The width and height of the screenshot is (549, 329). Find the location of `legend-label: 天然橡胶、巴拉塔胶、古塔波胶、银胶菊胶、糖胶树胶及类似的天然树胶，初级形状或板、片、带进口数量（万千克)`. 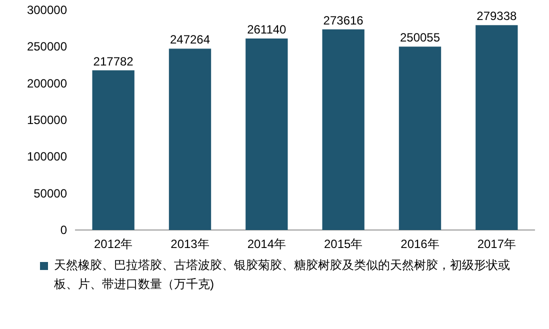

legend-label: 天然橡胶、巴拉塔胶、古塔波胶、银胶菊胶、糖胶树胶及类似的天然树胶，初级形状或板、片、带进口数量（万千克) is located at coordinates (282, 275).